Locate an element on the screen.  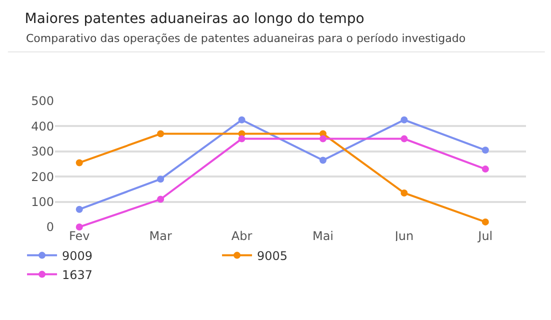
legend-label: 9005 is located at coordinates (272, 255).